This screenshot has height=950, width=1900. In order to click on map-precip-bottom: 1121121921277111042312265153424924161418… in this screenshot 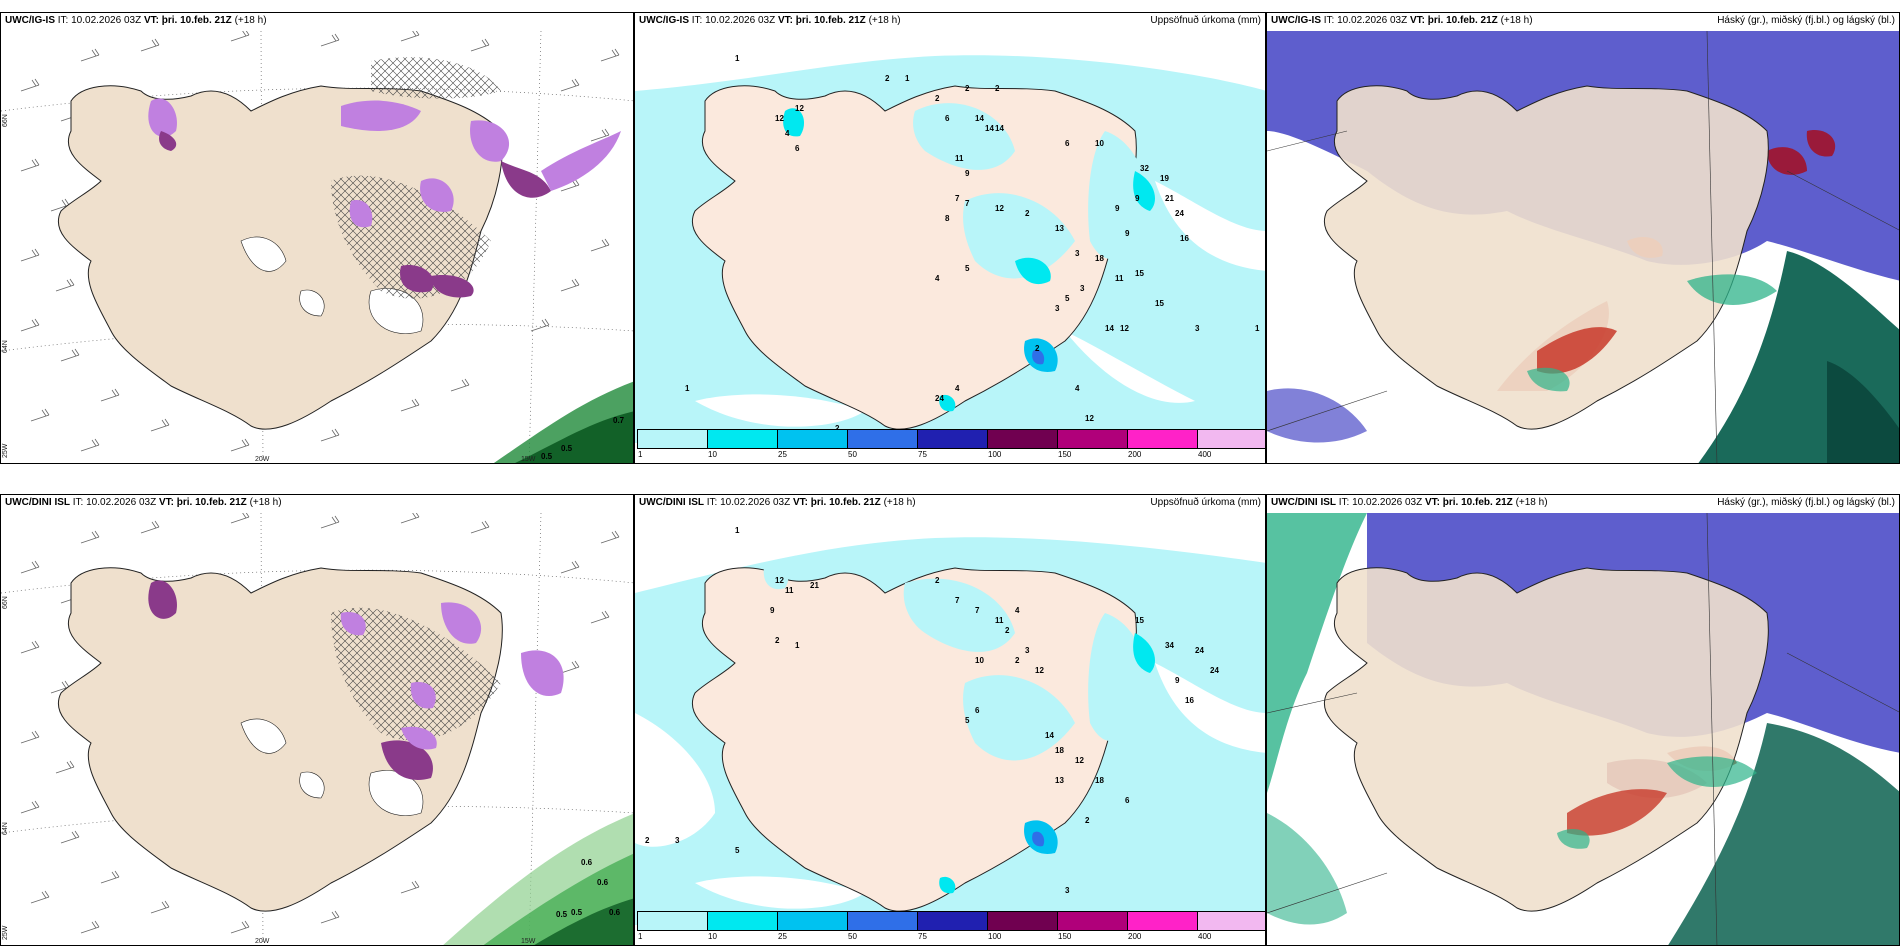, I will do `click(950, 719)`.